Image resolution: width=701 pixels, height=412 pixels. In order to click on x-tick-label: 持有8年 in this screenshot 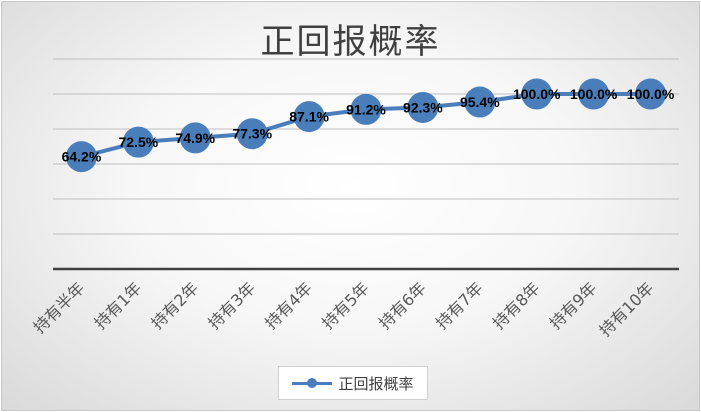, I will do `click(516, 305)`.